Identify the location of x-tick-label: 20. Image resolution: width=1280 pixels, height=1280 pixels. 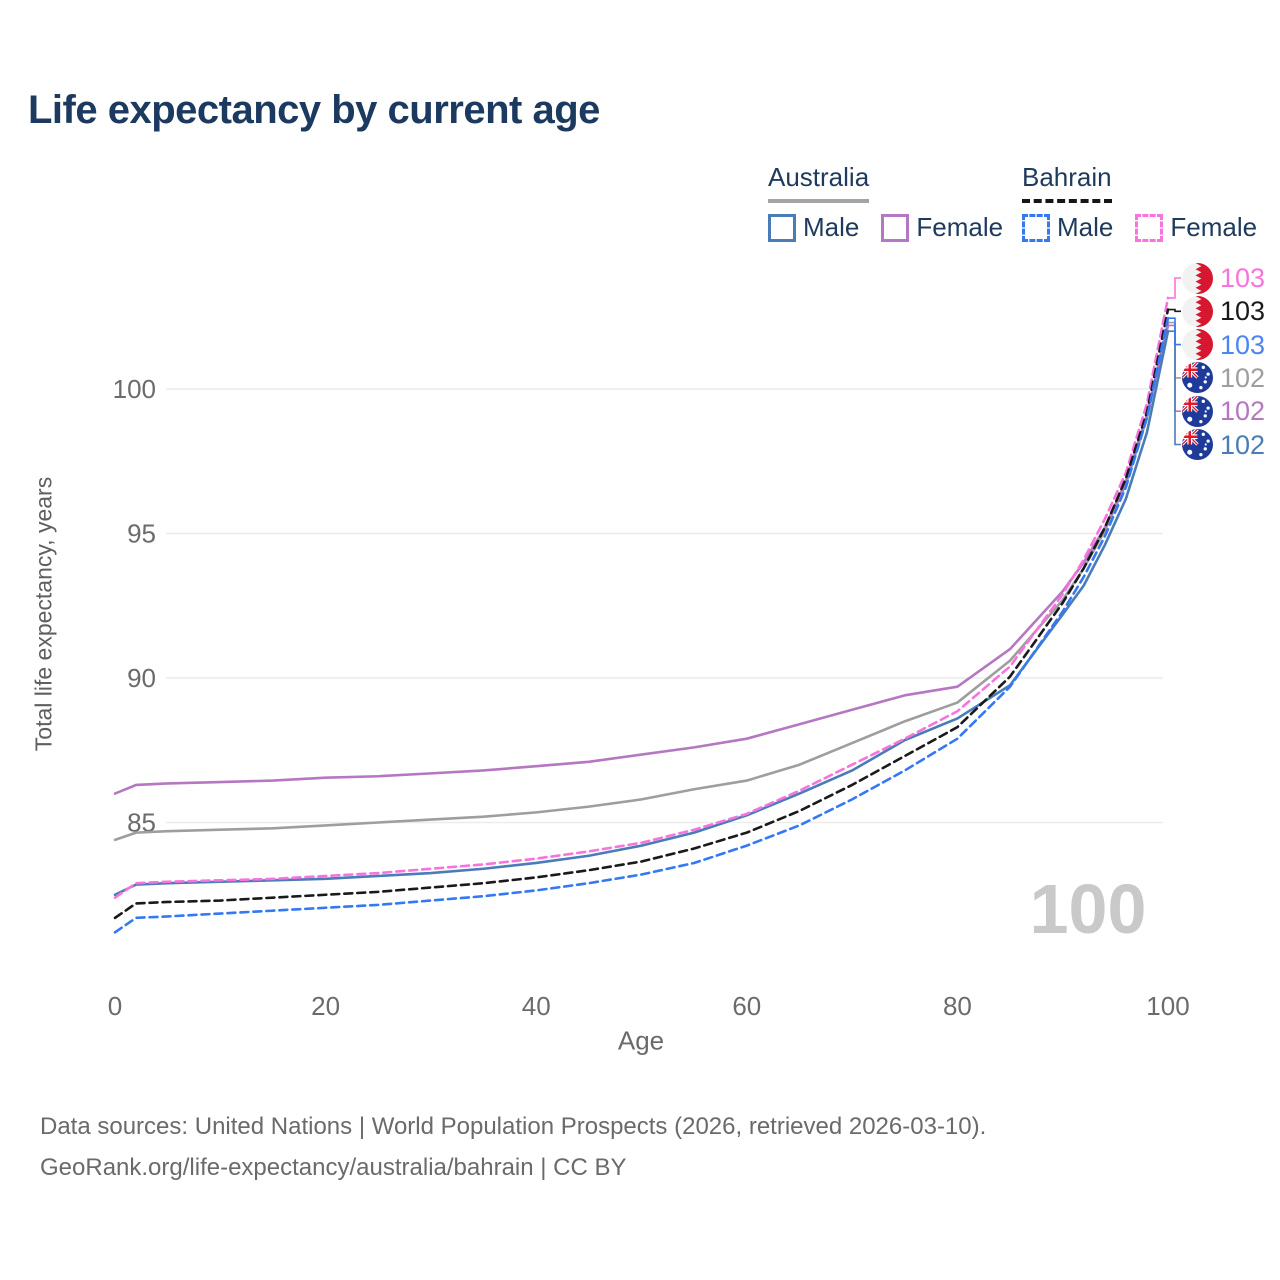
(325, 1006).